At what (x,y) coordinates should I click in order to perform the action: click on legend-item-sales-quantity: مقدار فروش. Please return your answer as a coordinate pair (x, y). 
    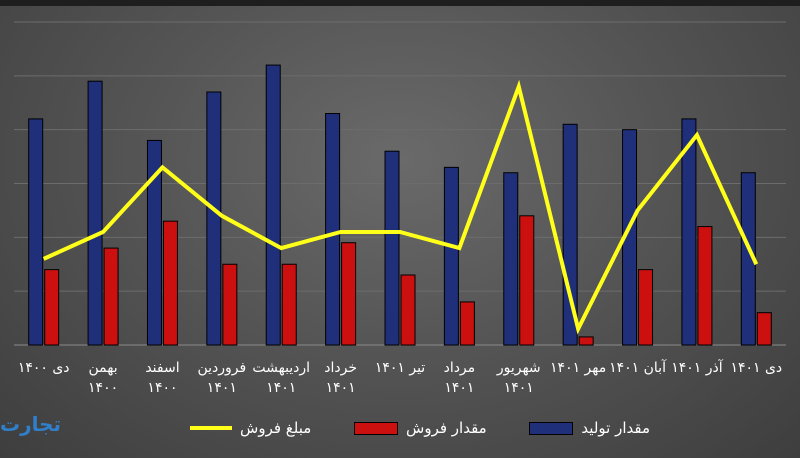
    Looking at the image, I should click on (420, 428).